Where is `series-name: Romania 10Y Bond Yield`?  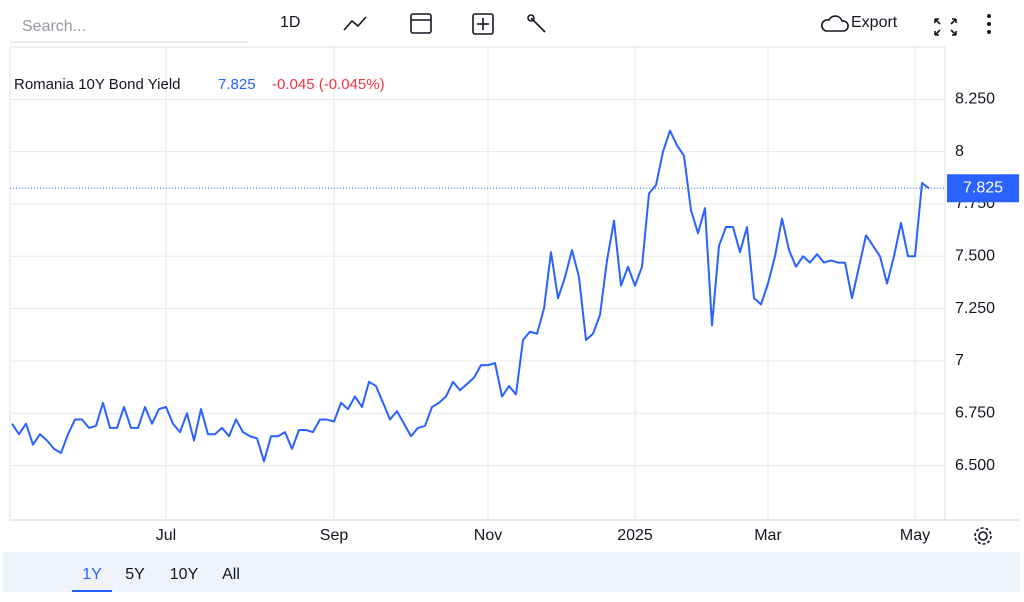 series-name: Romania 10Y Bond Yield is located at coordinates (97, 84).